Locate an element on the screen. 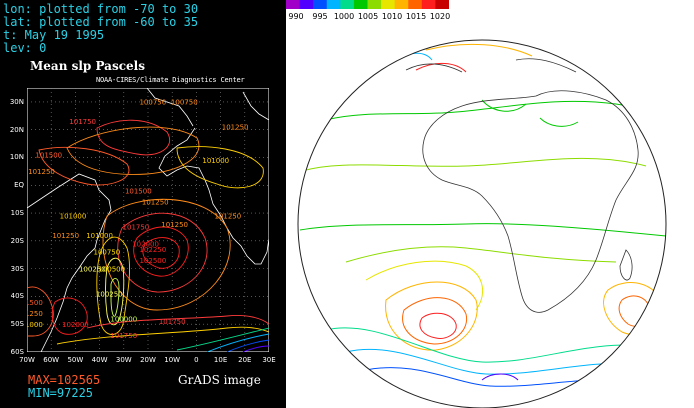 The image size is (694, 408). time-info: t: May 19 1995 is located at coordinates (54, 35).